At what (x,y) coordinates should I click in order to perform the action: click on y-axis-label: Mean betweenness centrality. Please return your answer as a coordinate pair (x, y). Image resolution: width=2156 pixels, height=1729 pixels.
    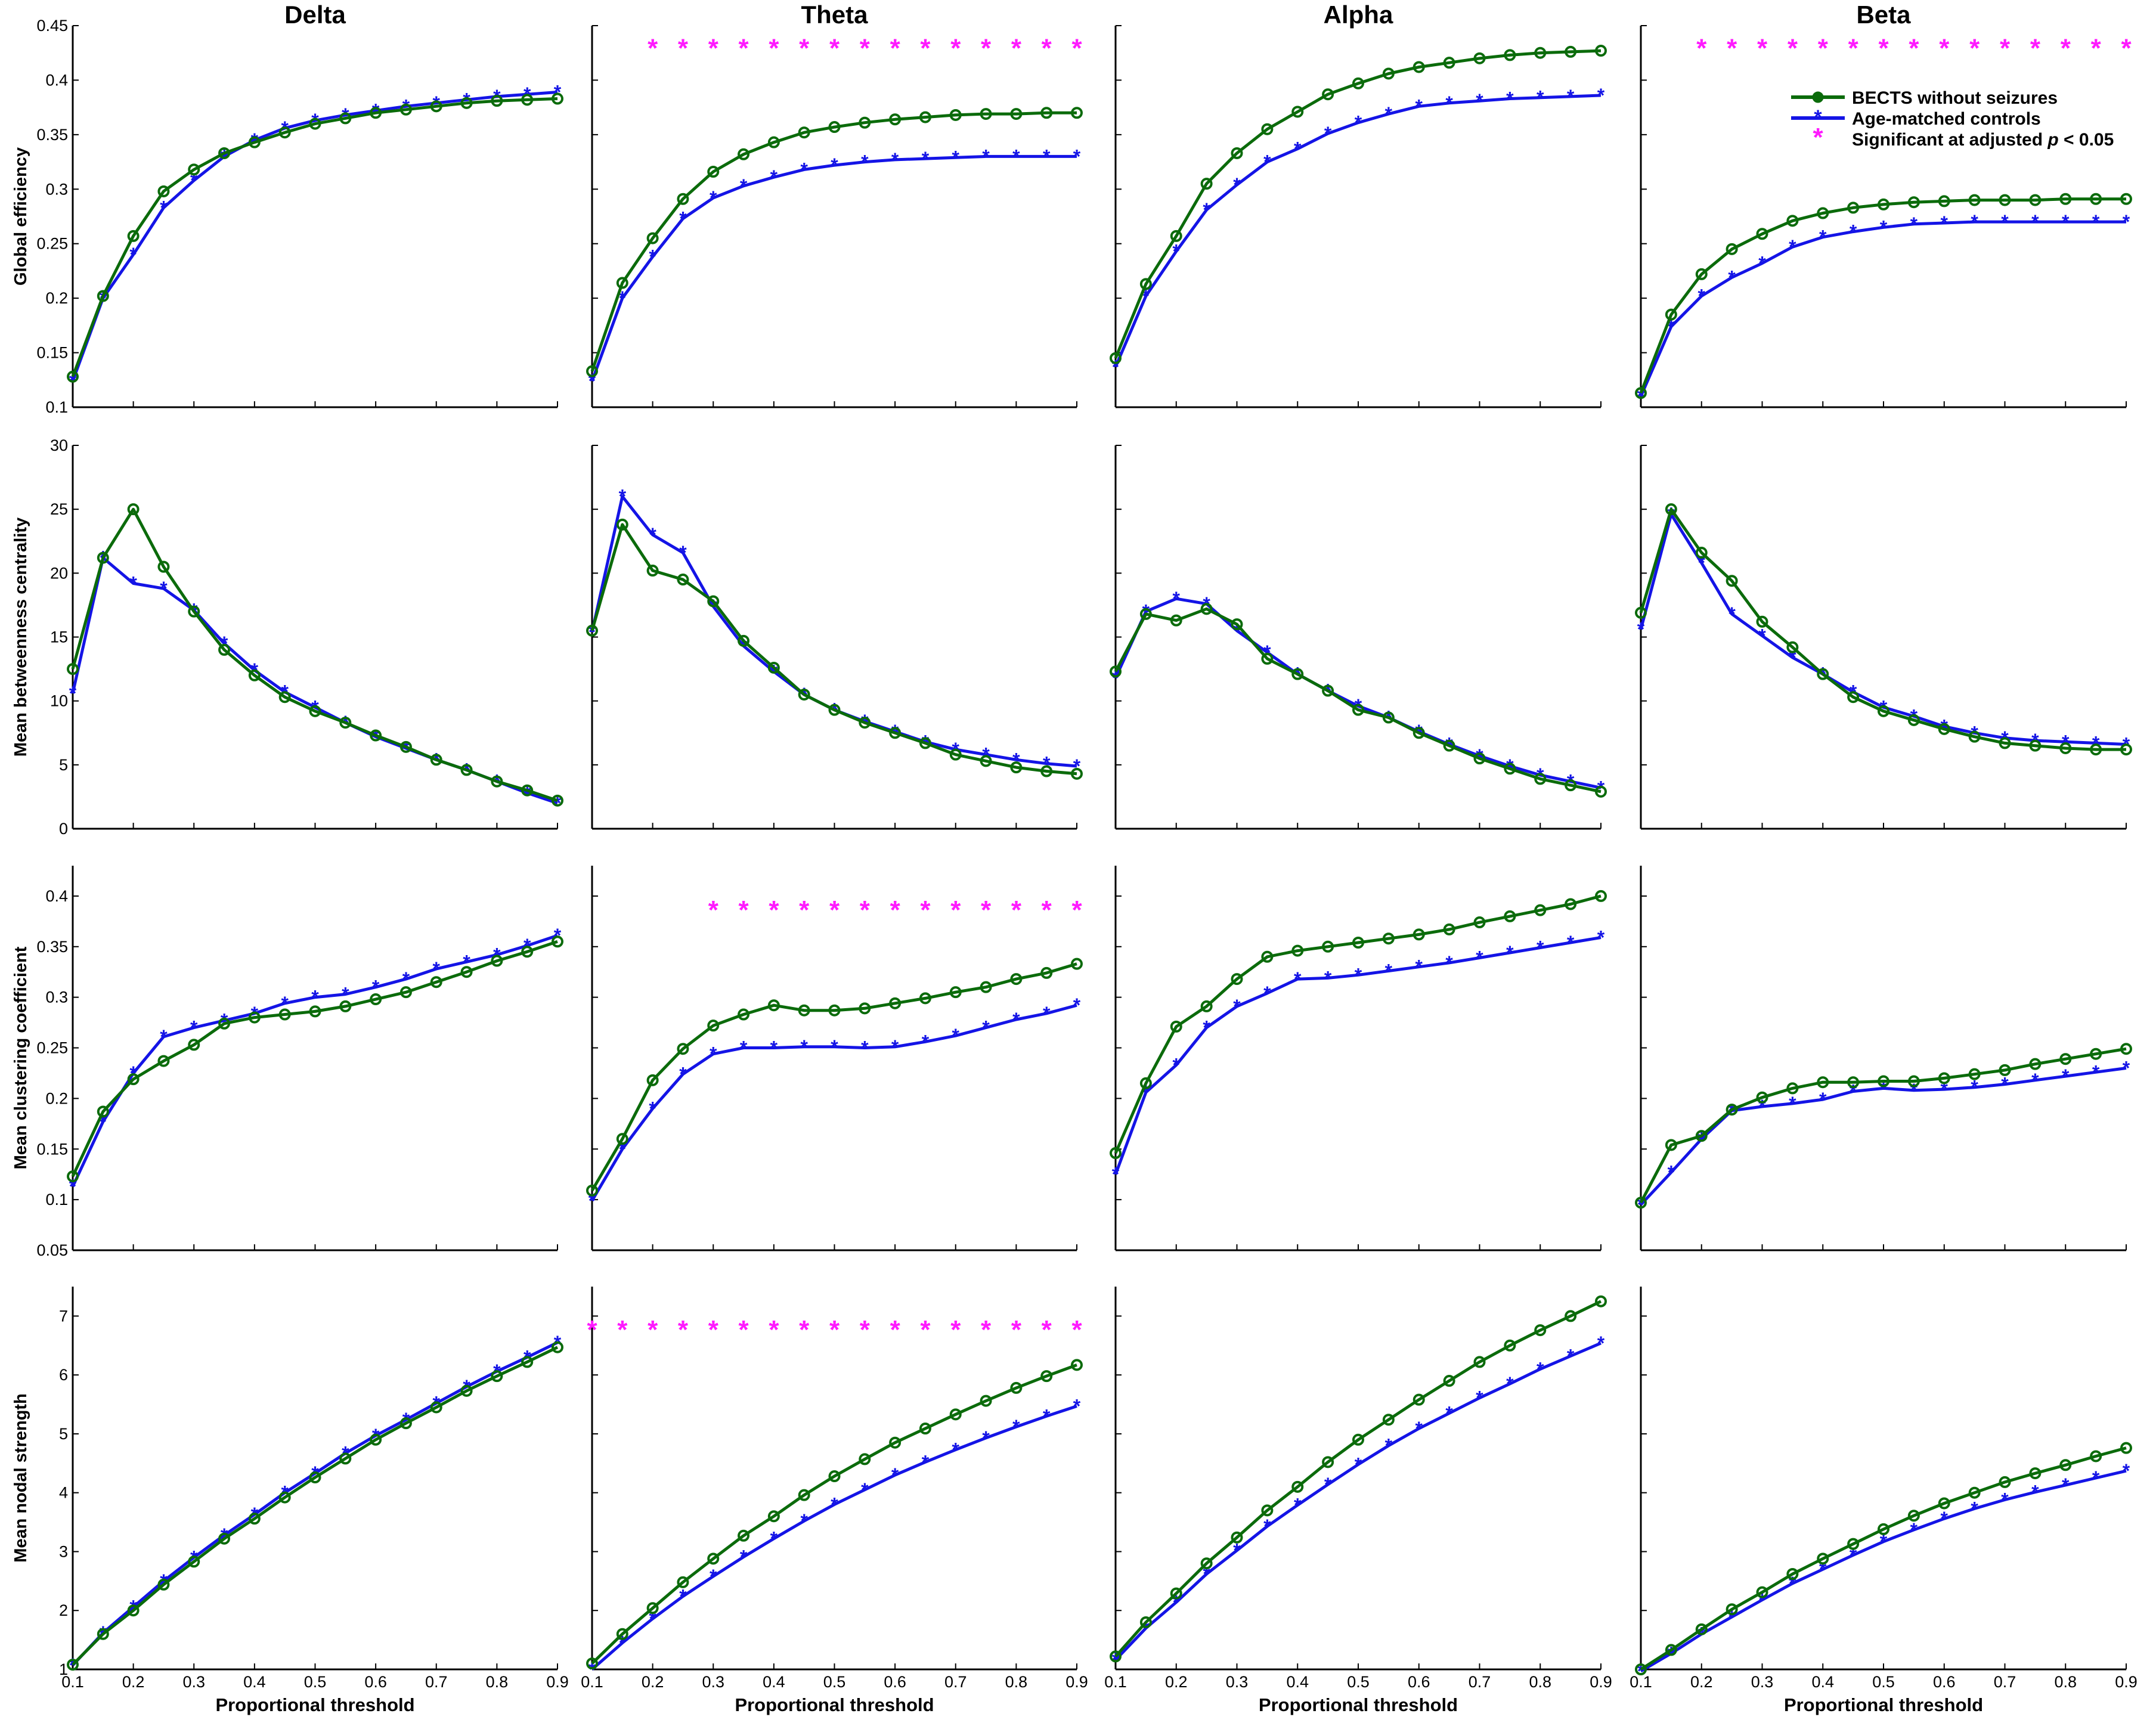
    Looking at the image, I should click on (20, 637).